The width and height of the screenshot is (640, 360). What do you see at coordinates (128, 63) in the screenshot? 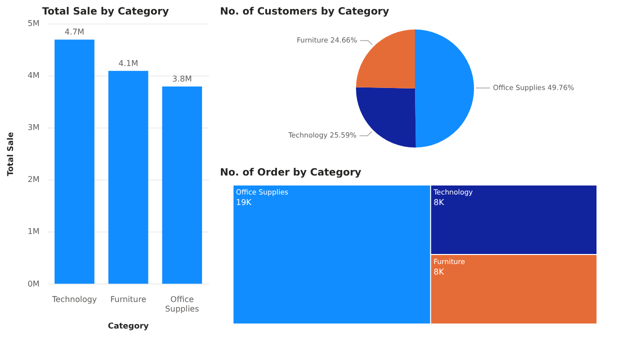
I see `data-label: 4.1M` at bounding box center [128, 63].